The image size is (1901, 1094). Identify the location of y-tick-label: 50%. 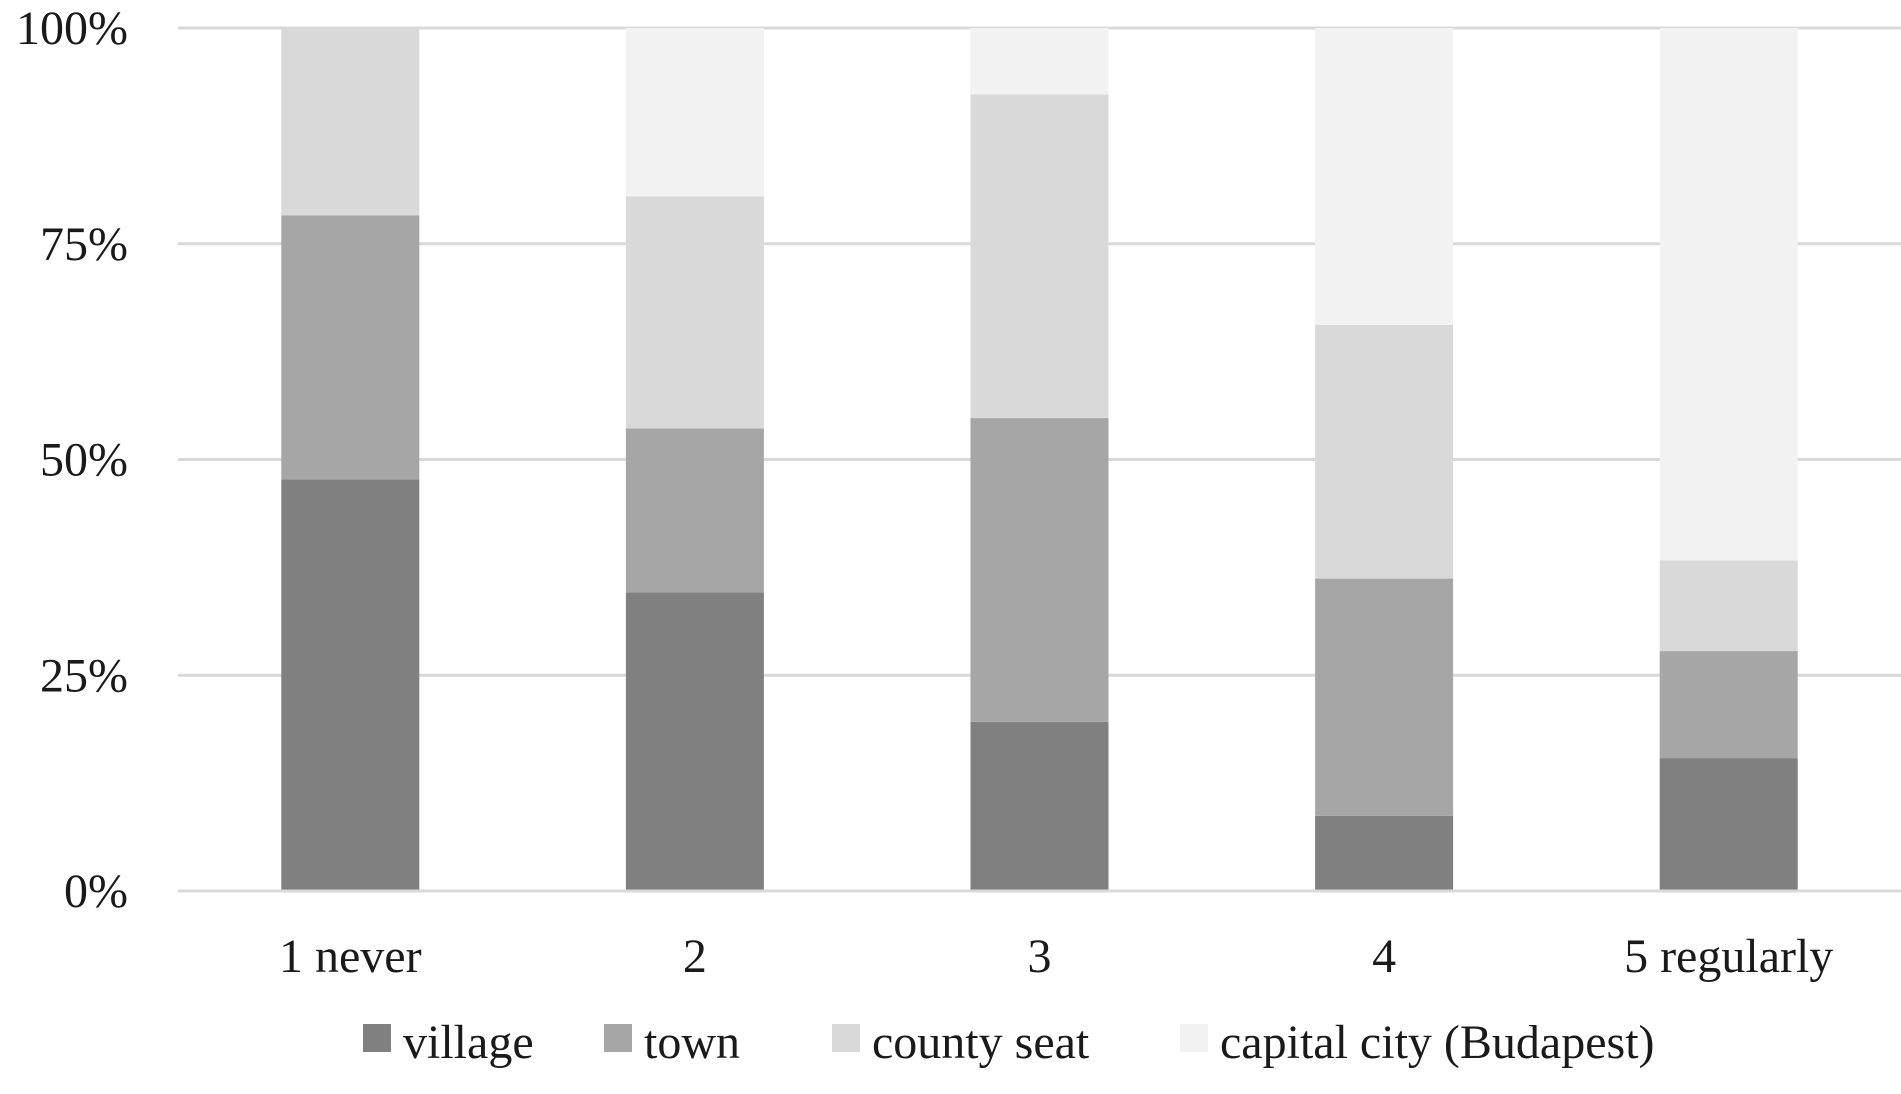
(84, 460).